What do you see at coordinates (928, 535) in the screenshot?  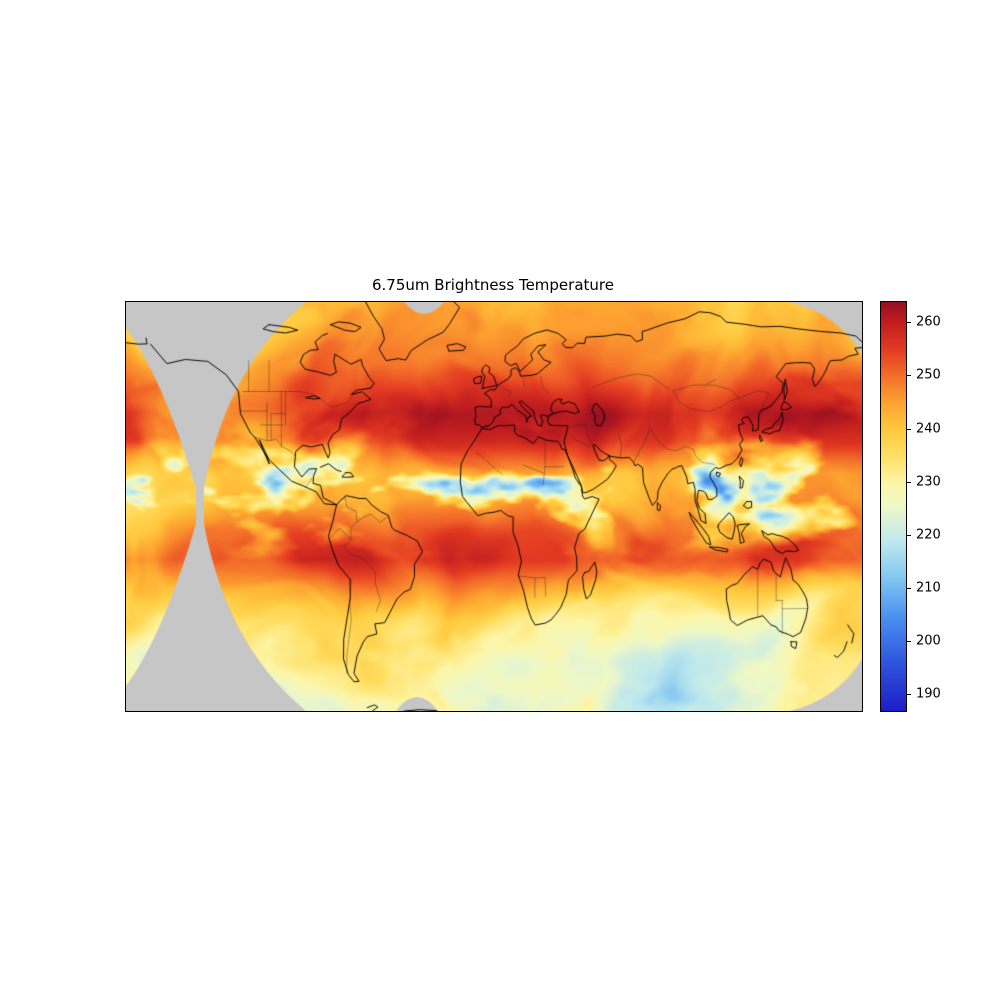 I see `colorbar-tick-label: 220` at bounding box center [928, 535].